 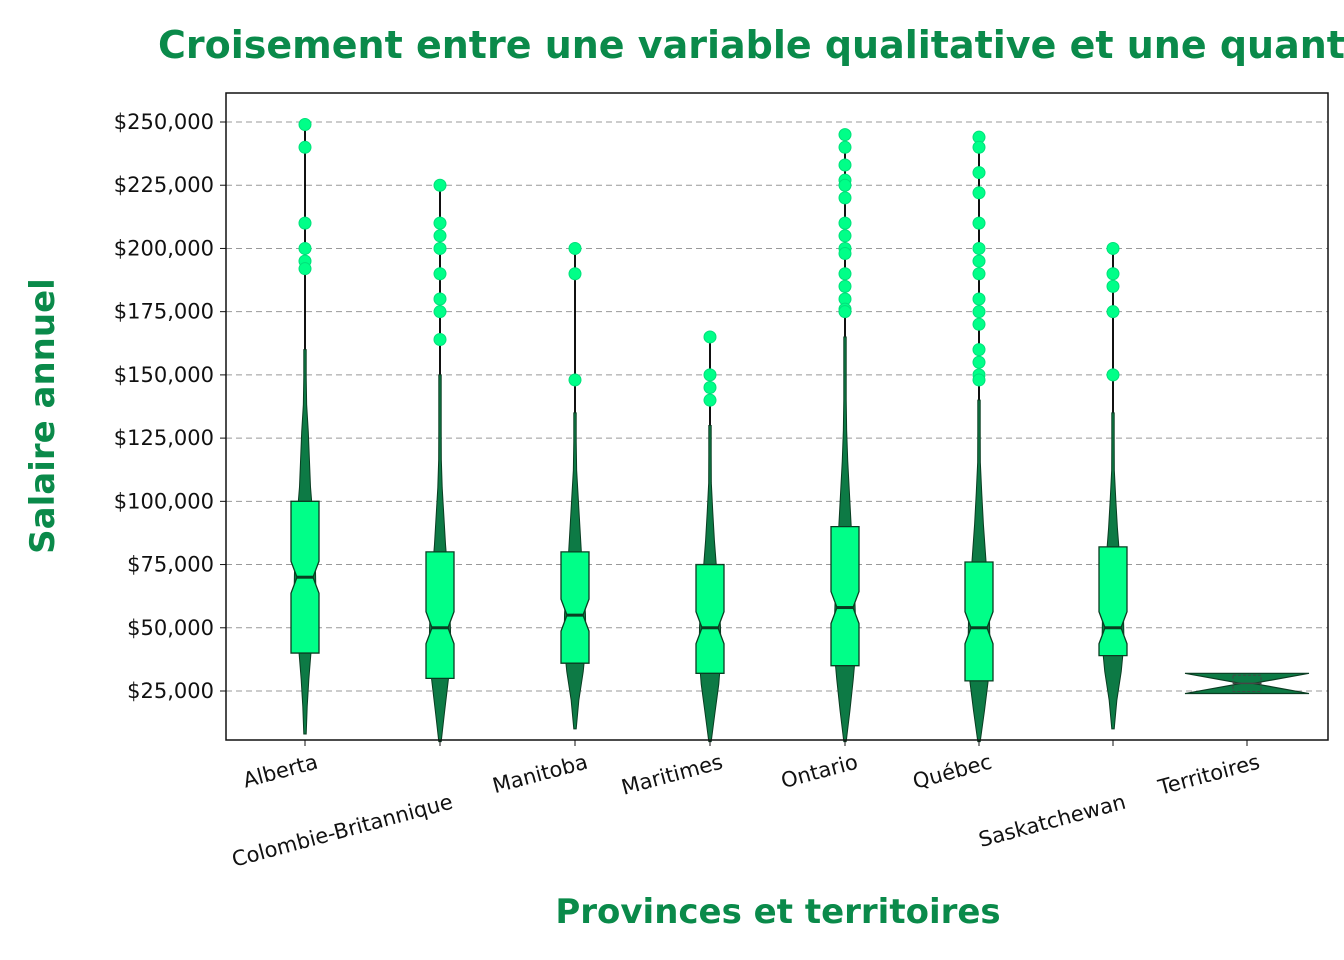 I want to click on x-tick-label: Alberta, so click(x=280, y=771).